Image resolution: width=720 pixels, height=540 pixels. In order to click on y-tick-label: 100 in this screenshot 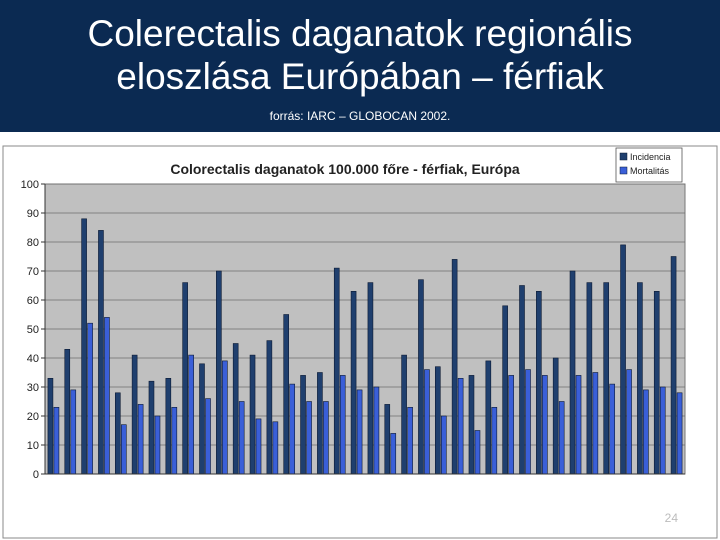, I will do `click(30, 185)`.